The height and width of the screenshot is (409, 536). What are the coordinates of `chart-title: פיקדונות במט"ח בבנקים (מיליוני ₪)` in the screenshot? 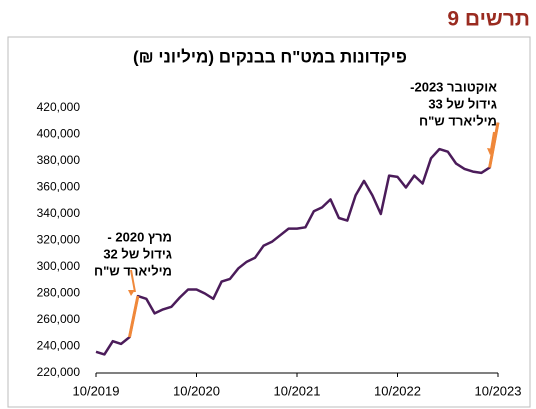 It's located at (270, 56).